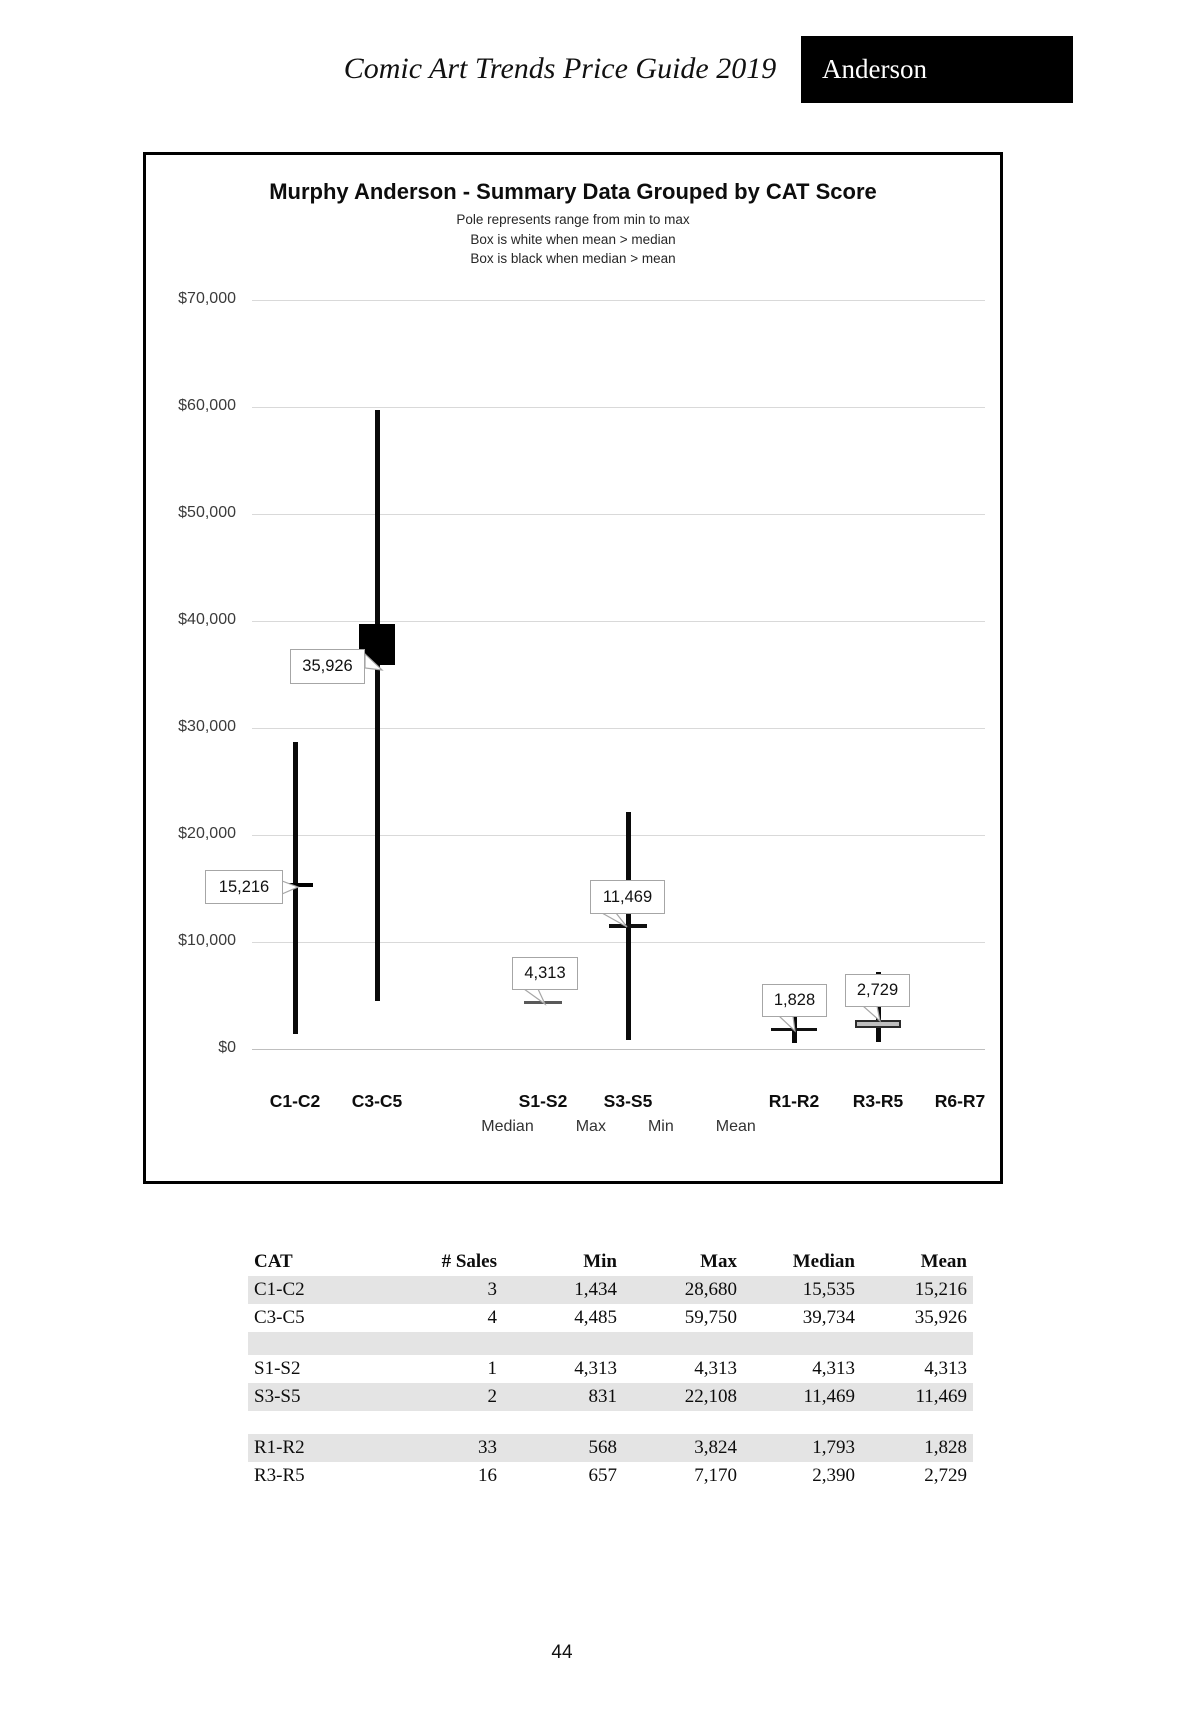 This screenshot has height=1734, width=1200. I want to click on table-header-cell: CAT, so click(273, 1261).